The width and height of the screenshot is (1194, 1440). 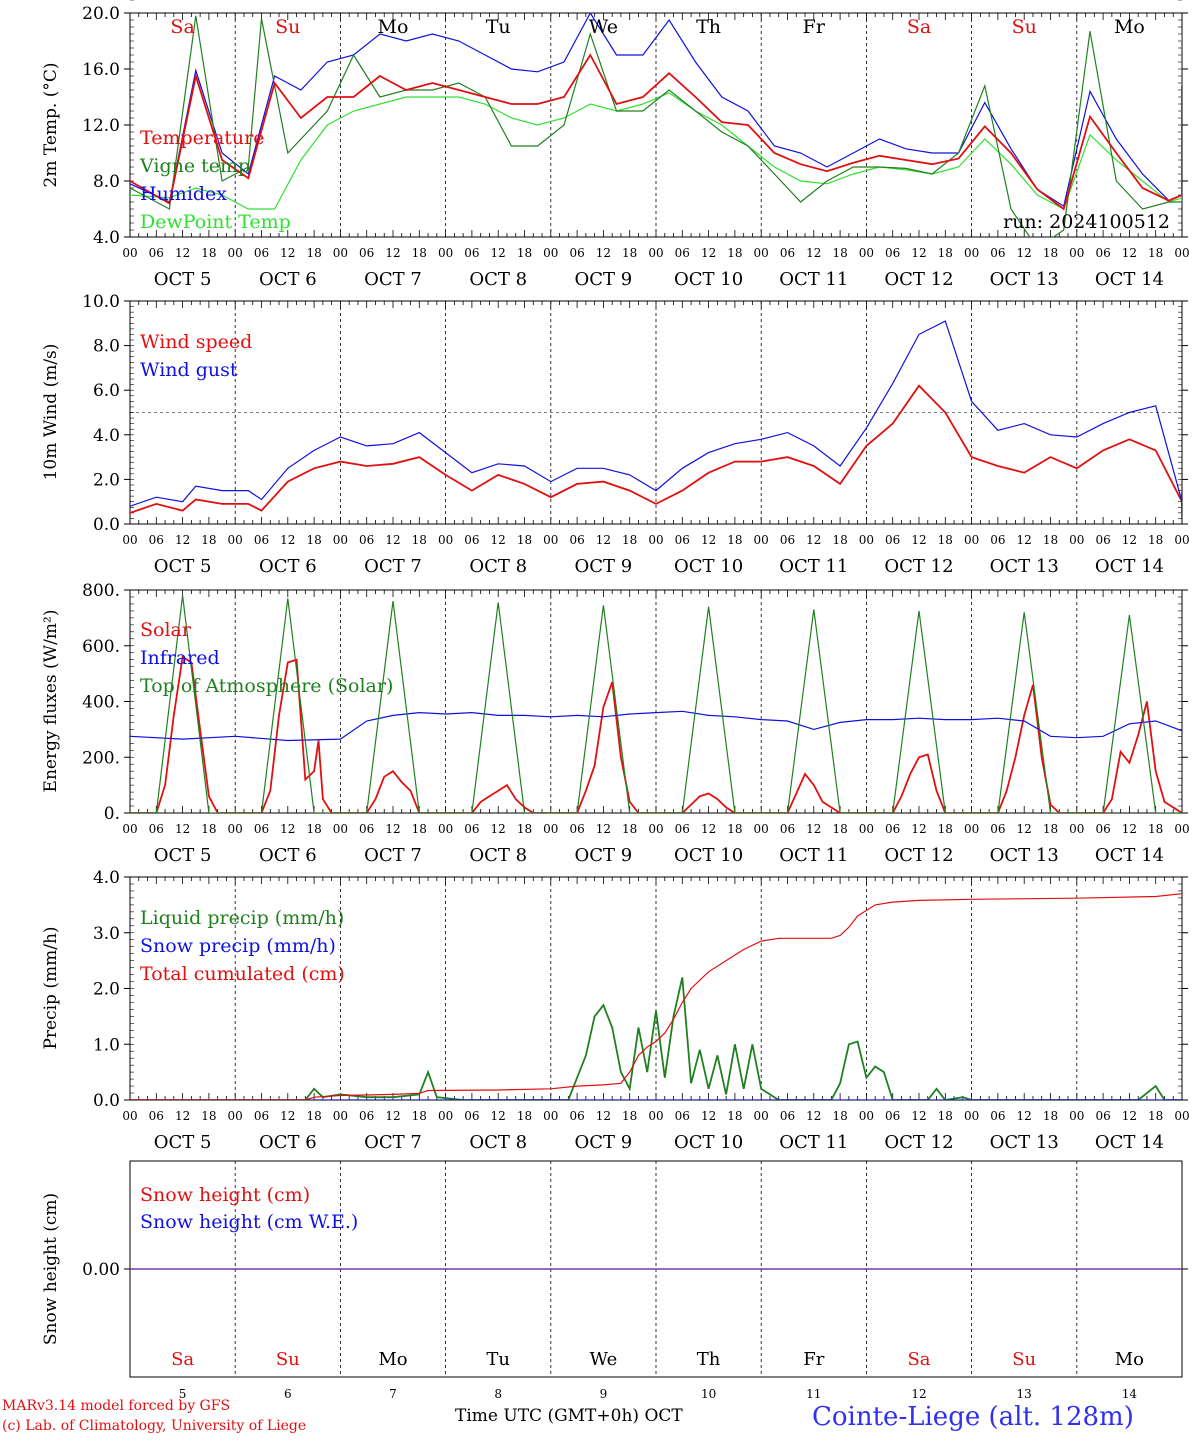 What do you see at coordinates (101, 126) in the screenshot?
I see `y-tick-label: 12.0` at bounding box center [101, 126].